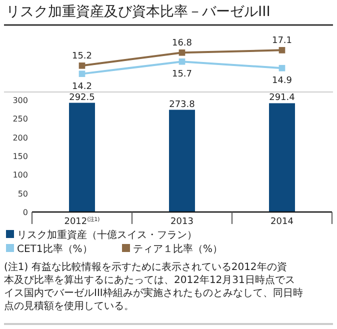 The height and width of the screenshot is (329, 337). What do you see at coordinates (25, 212) in the screenshot?
I see `y-tick-label: 0` at bounding box center [25, 212].